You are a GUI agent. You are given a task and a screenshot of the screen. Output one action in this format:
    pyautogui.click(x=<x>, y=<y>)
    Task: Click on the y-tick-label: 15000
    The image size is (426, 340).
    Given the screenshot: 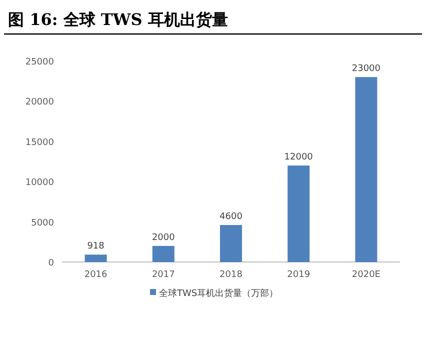 What is the action you would take?
    pyautogui.click(x=39, y=143)
    